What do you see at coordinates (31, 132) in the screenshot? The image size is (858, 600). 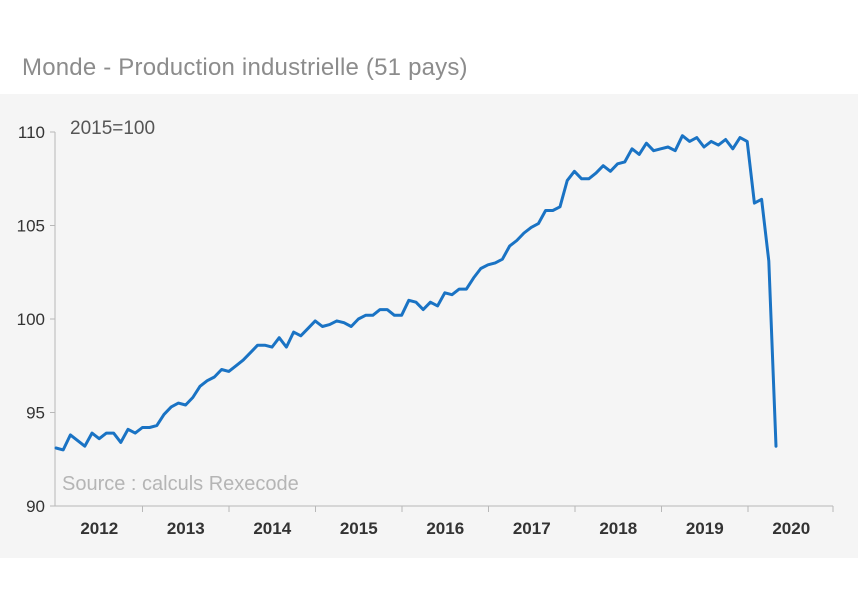 I see `y-tick-label: 110` at bounding box center [31, 132].